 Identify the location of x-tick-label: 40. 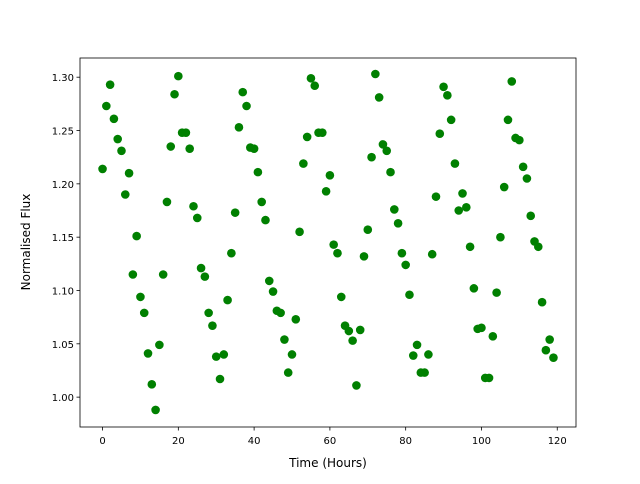
(254, 441).